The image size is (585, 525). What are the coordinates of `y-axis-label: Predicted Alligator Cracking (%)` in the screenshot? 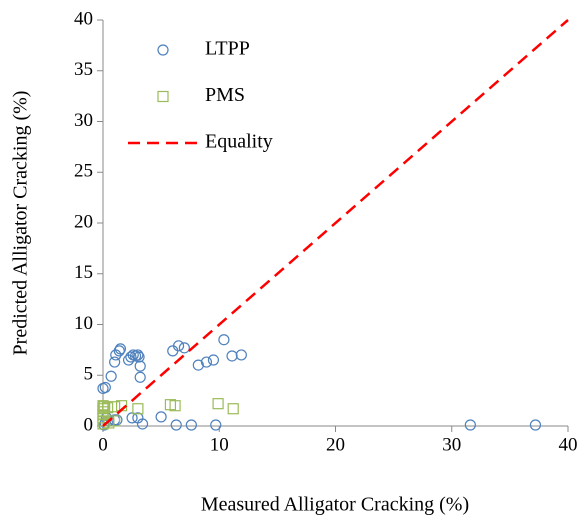 It's located at (21, 223).